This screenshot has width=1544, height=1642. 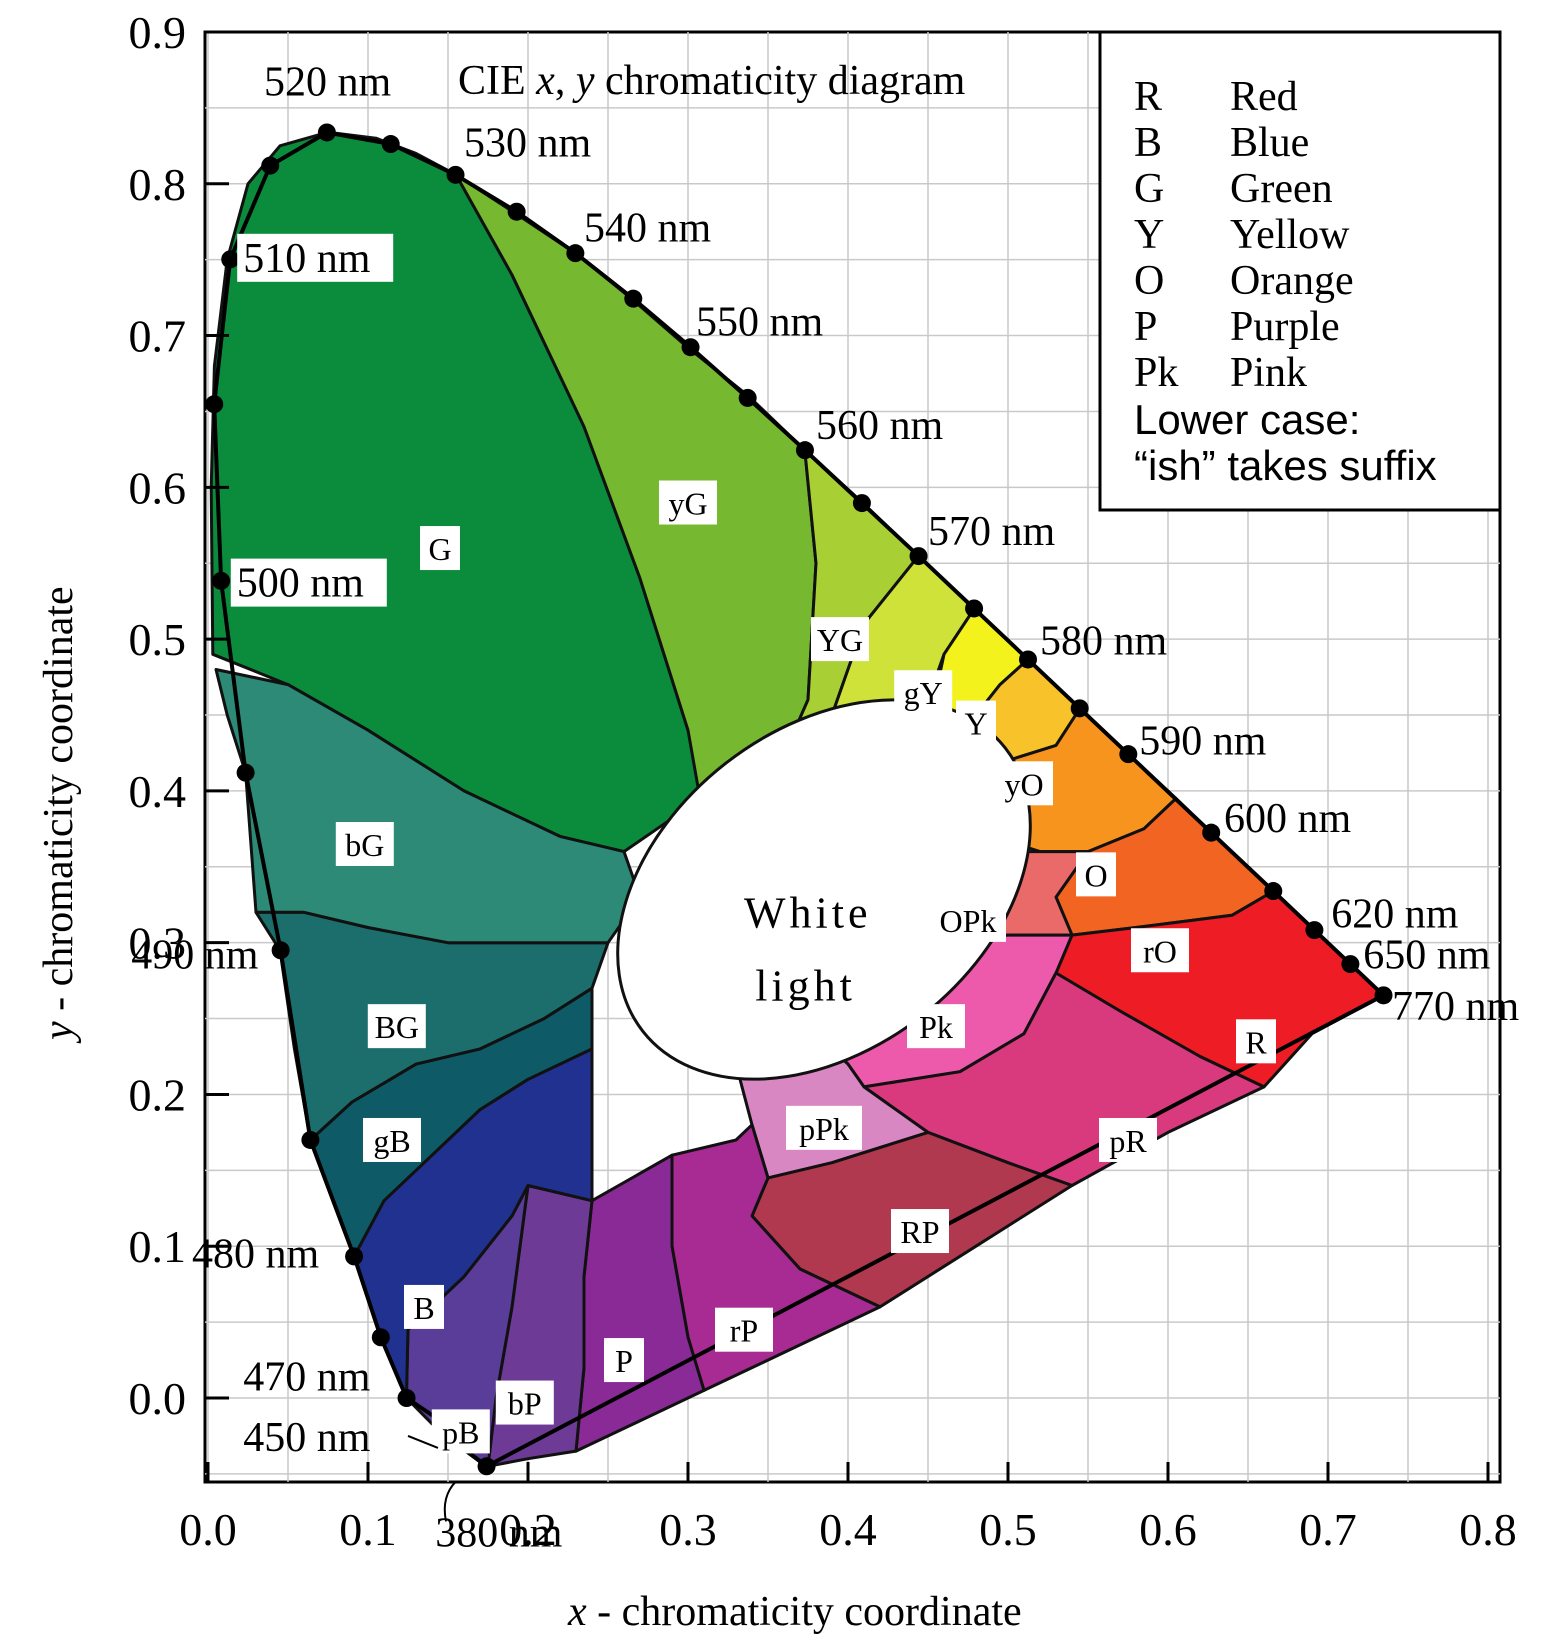 What do you see at coordinates (424, 1306) in the screenshot?
I see `region-label-box-b` at bounding box center [424, 1306].